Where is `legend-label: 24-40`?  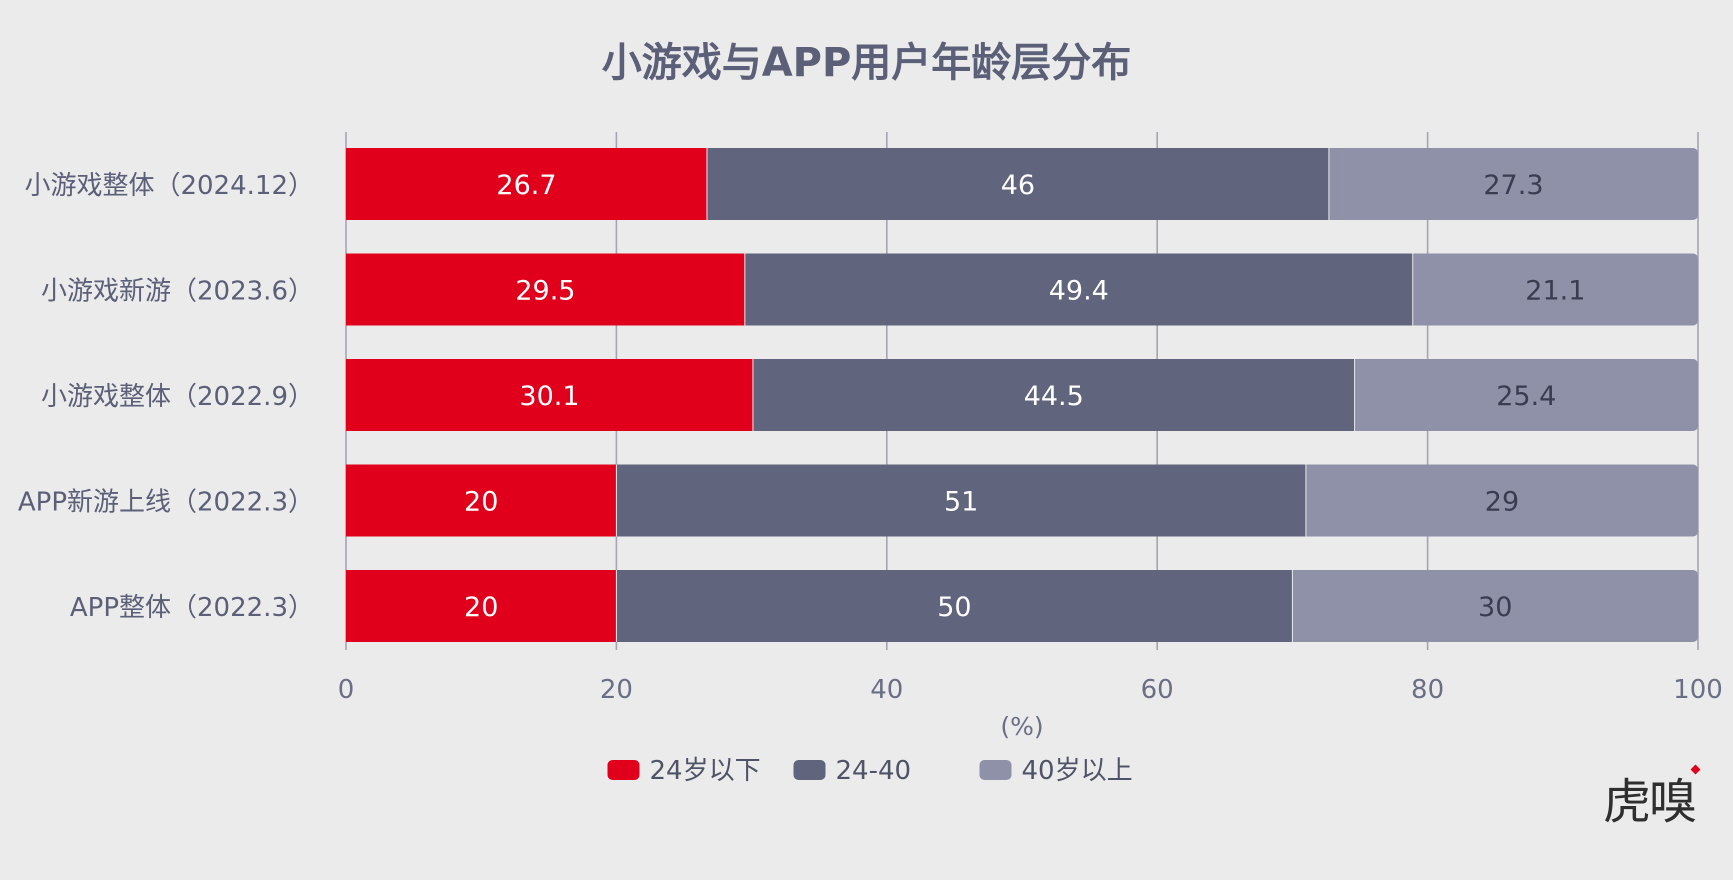
legend-label: 24-40 is located at coordinates (874, 771).